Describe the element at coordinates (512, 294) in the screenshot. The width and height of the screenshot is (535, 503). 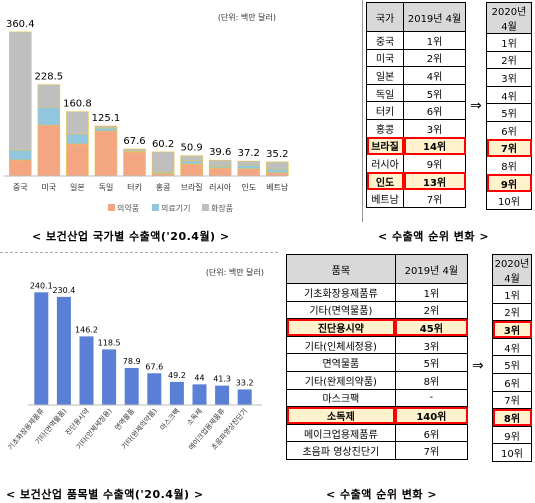
I see `item-rank-row-2020: 1위` at that location.